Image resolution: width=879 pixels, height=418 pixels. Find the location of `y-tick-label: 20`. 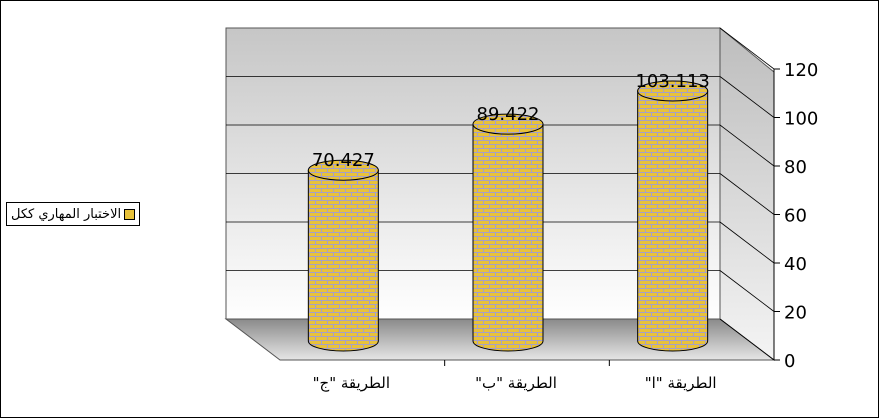

y-tick-label: 20 is located at coordinates (795, 313).